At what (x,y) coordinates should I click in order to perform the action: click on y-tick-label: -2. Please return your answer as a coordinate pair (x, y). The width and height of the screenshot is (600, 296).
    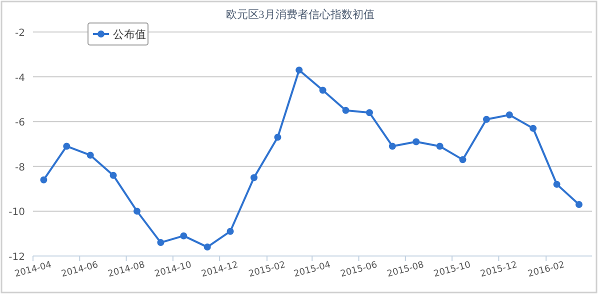
    Looking at the image, I should click on (20, 33).